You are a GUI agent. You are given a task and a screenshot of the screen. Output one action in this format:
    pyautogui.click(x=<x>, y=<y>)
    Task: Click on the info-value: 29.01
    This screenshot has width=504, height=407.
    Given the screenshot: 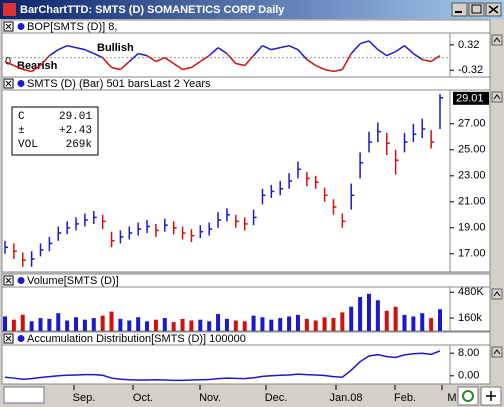 What is the action you would take?
    pyautogui.click(x=75, y=117)
    